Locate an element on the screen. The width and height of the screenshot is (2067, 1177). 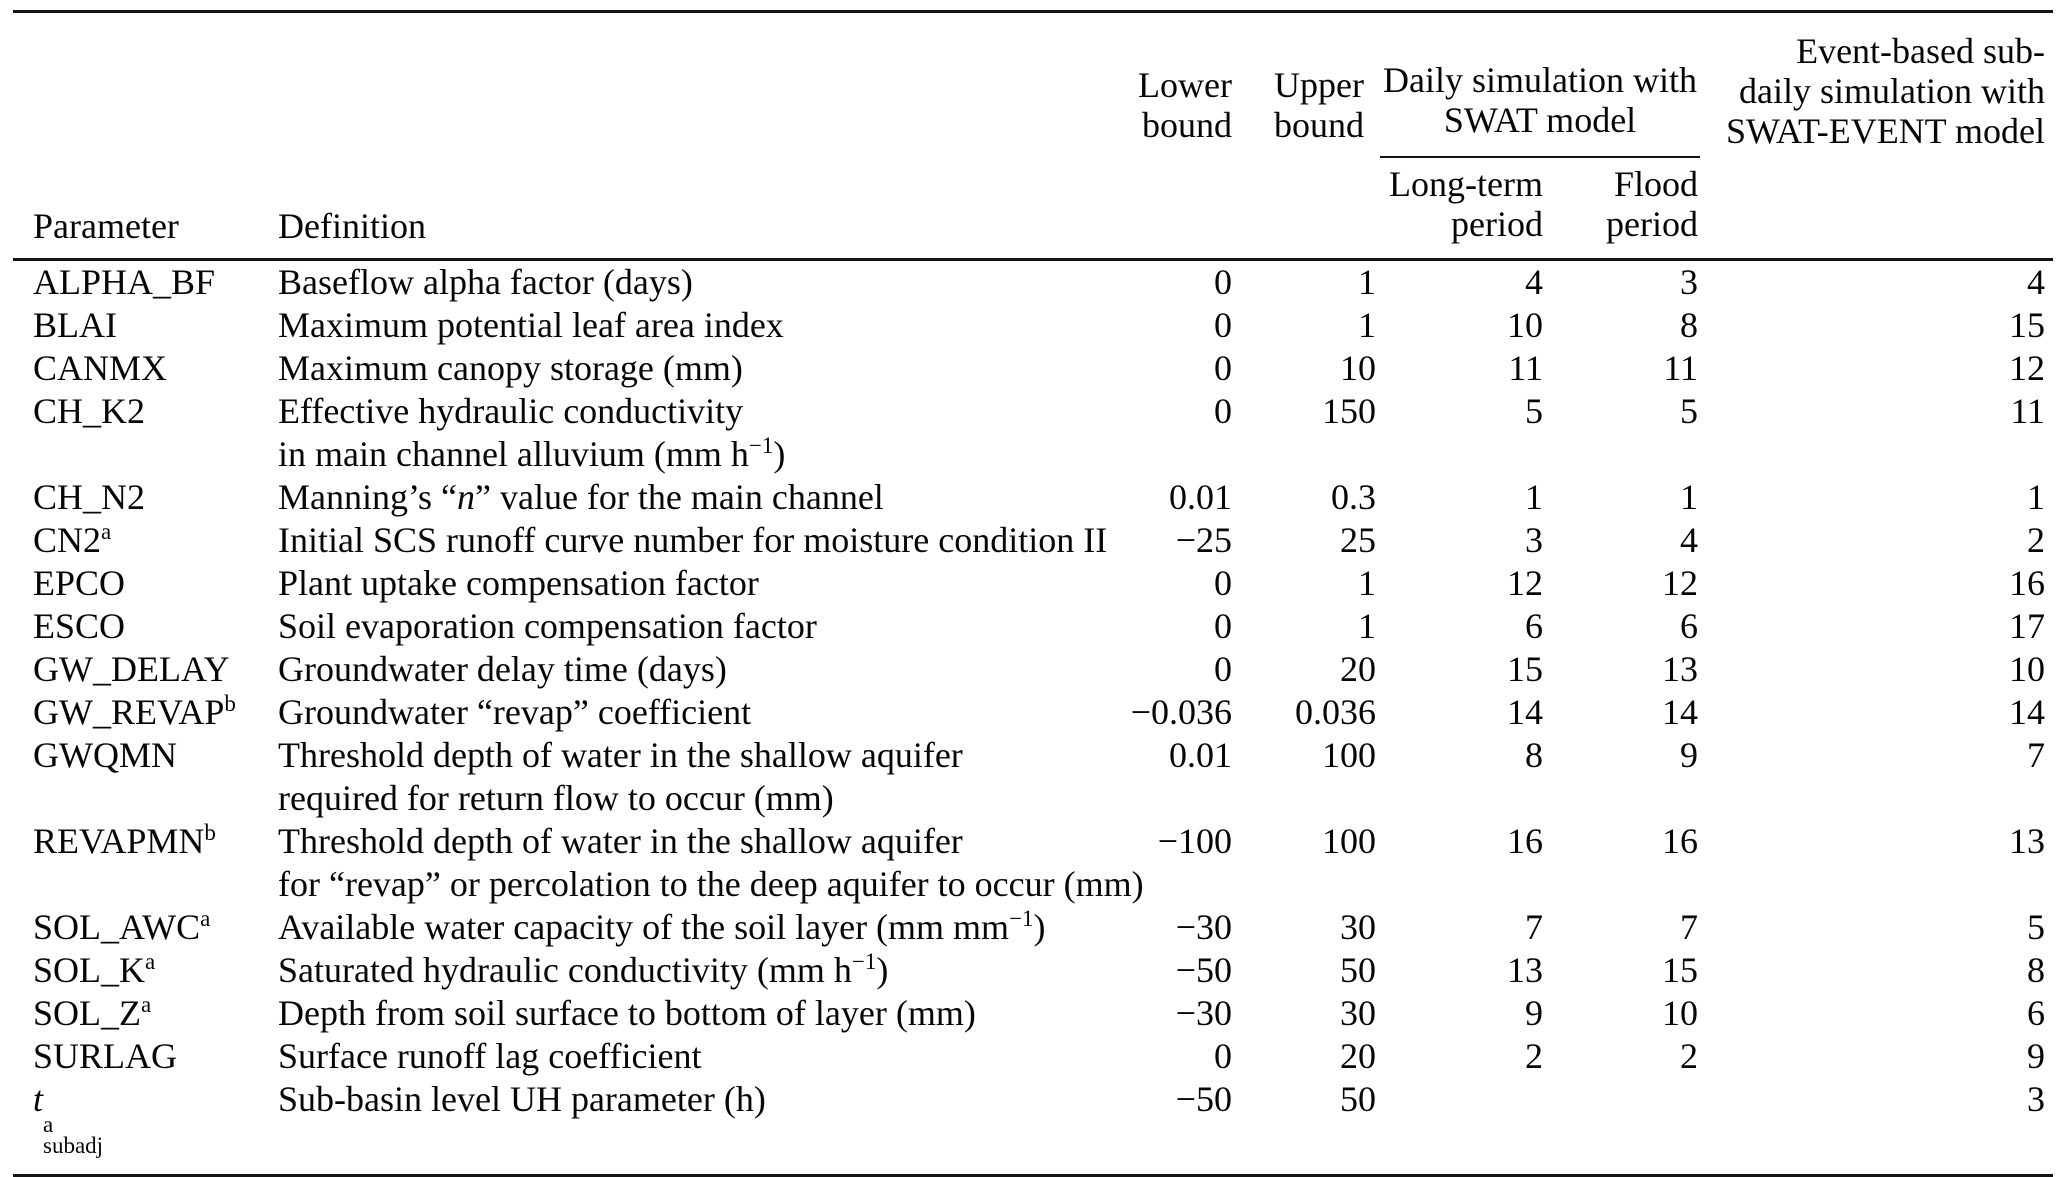
upper-bound-cell: 0.036 is located at coordinates (1335, 712).